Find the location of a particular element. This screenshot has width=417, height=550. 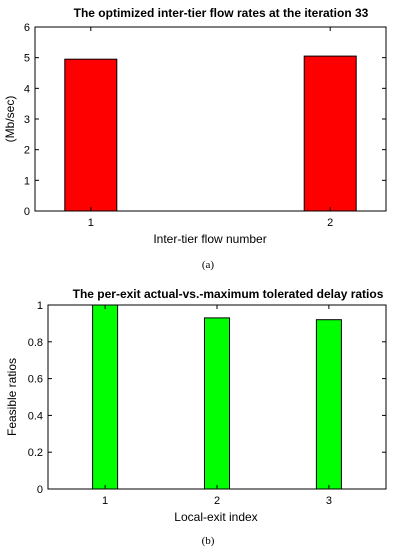

chart-a-y-axis-label: (Mb/sec) is located at coordinates (10, 119).